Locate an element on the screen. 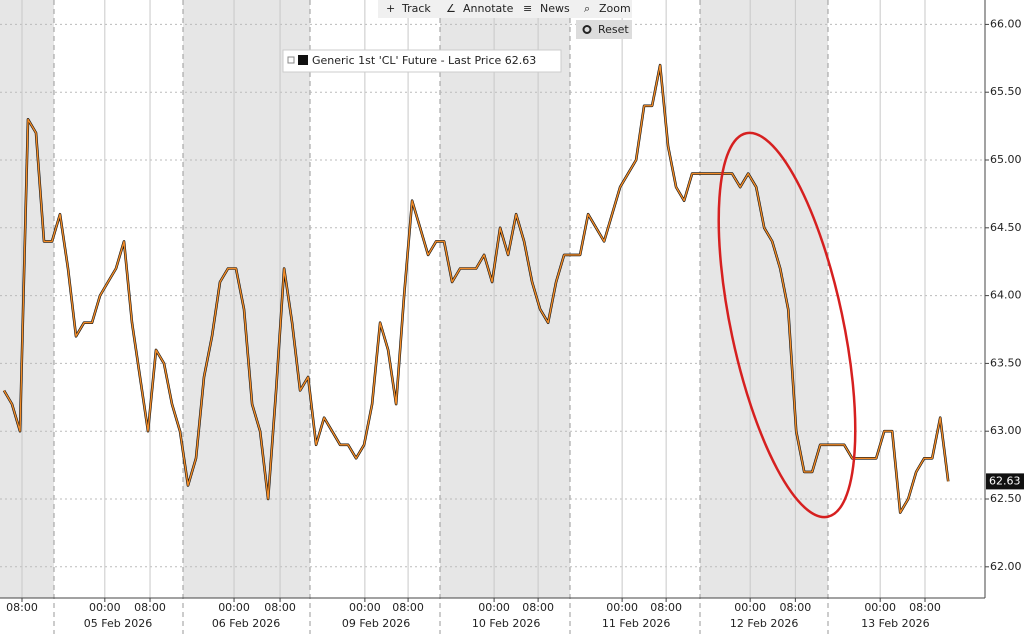 The image size is (1024, 634). y-tick-label: 63.50 is located at coordinates (1006, 362).